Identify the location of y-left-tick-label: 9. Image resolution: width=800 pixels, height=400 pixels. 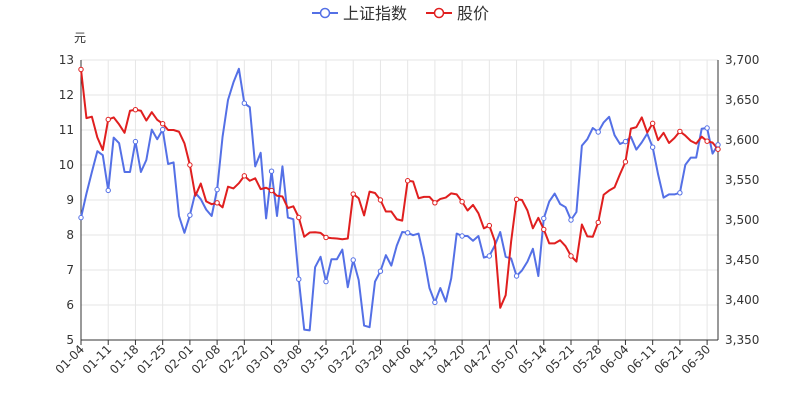
(70, 200).